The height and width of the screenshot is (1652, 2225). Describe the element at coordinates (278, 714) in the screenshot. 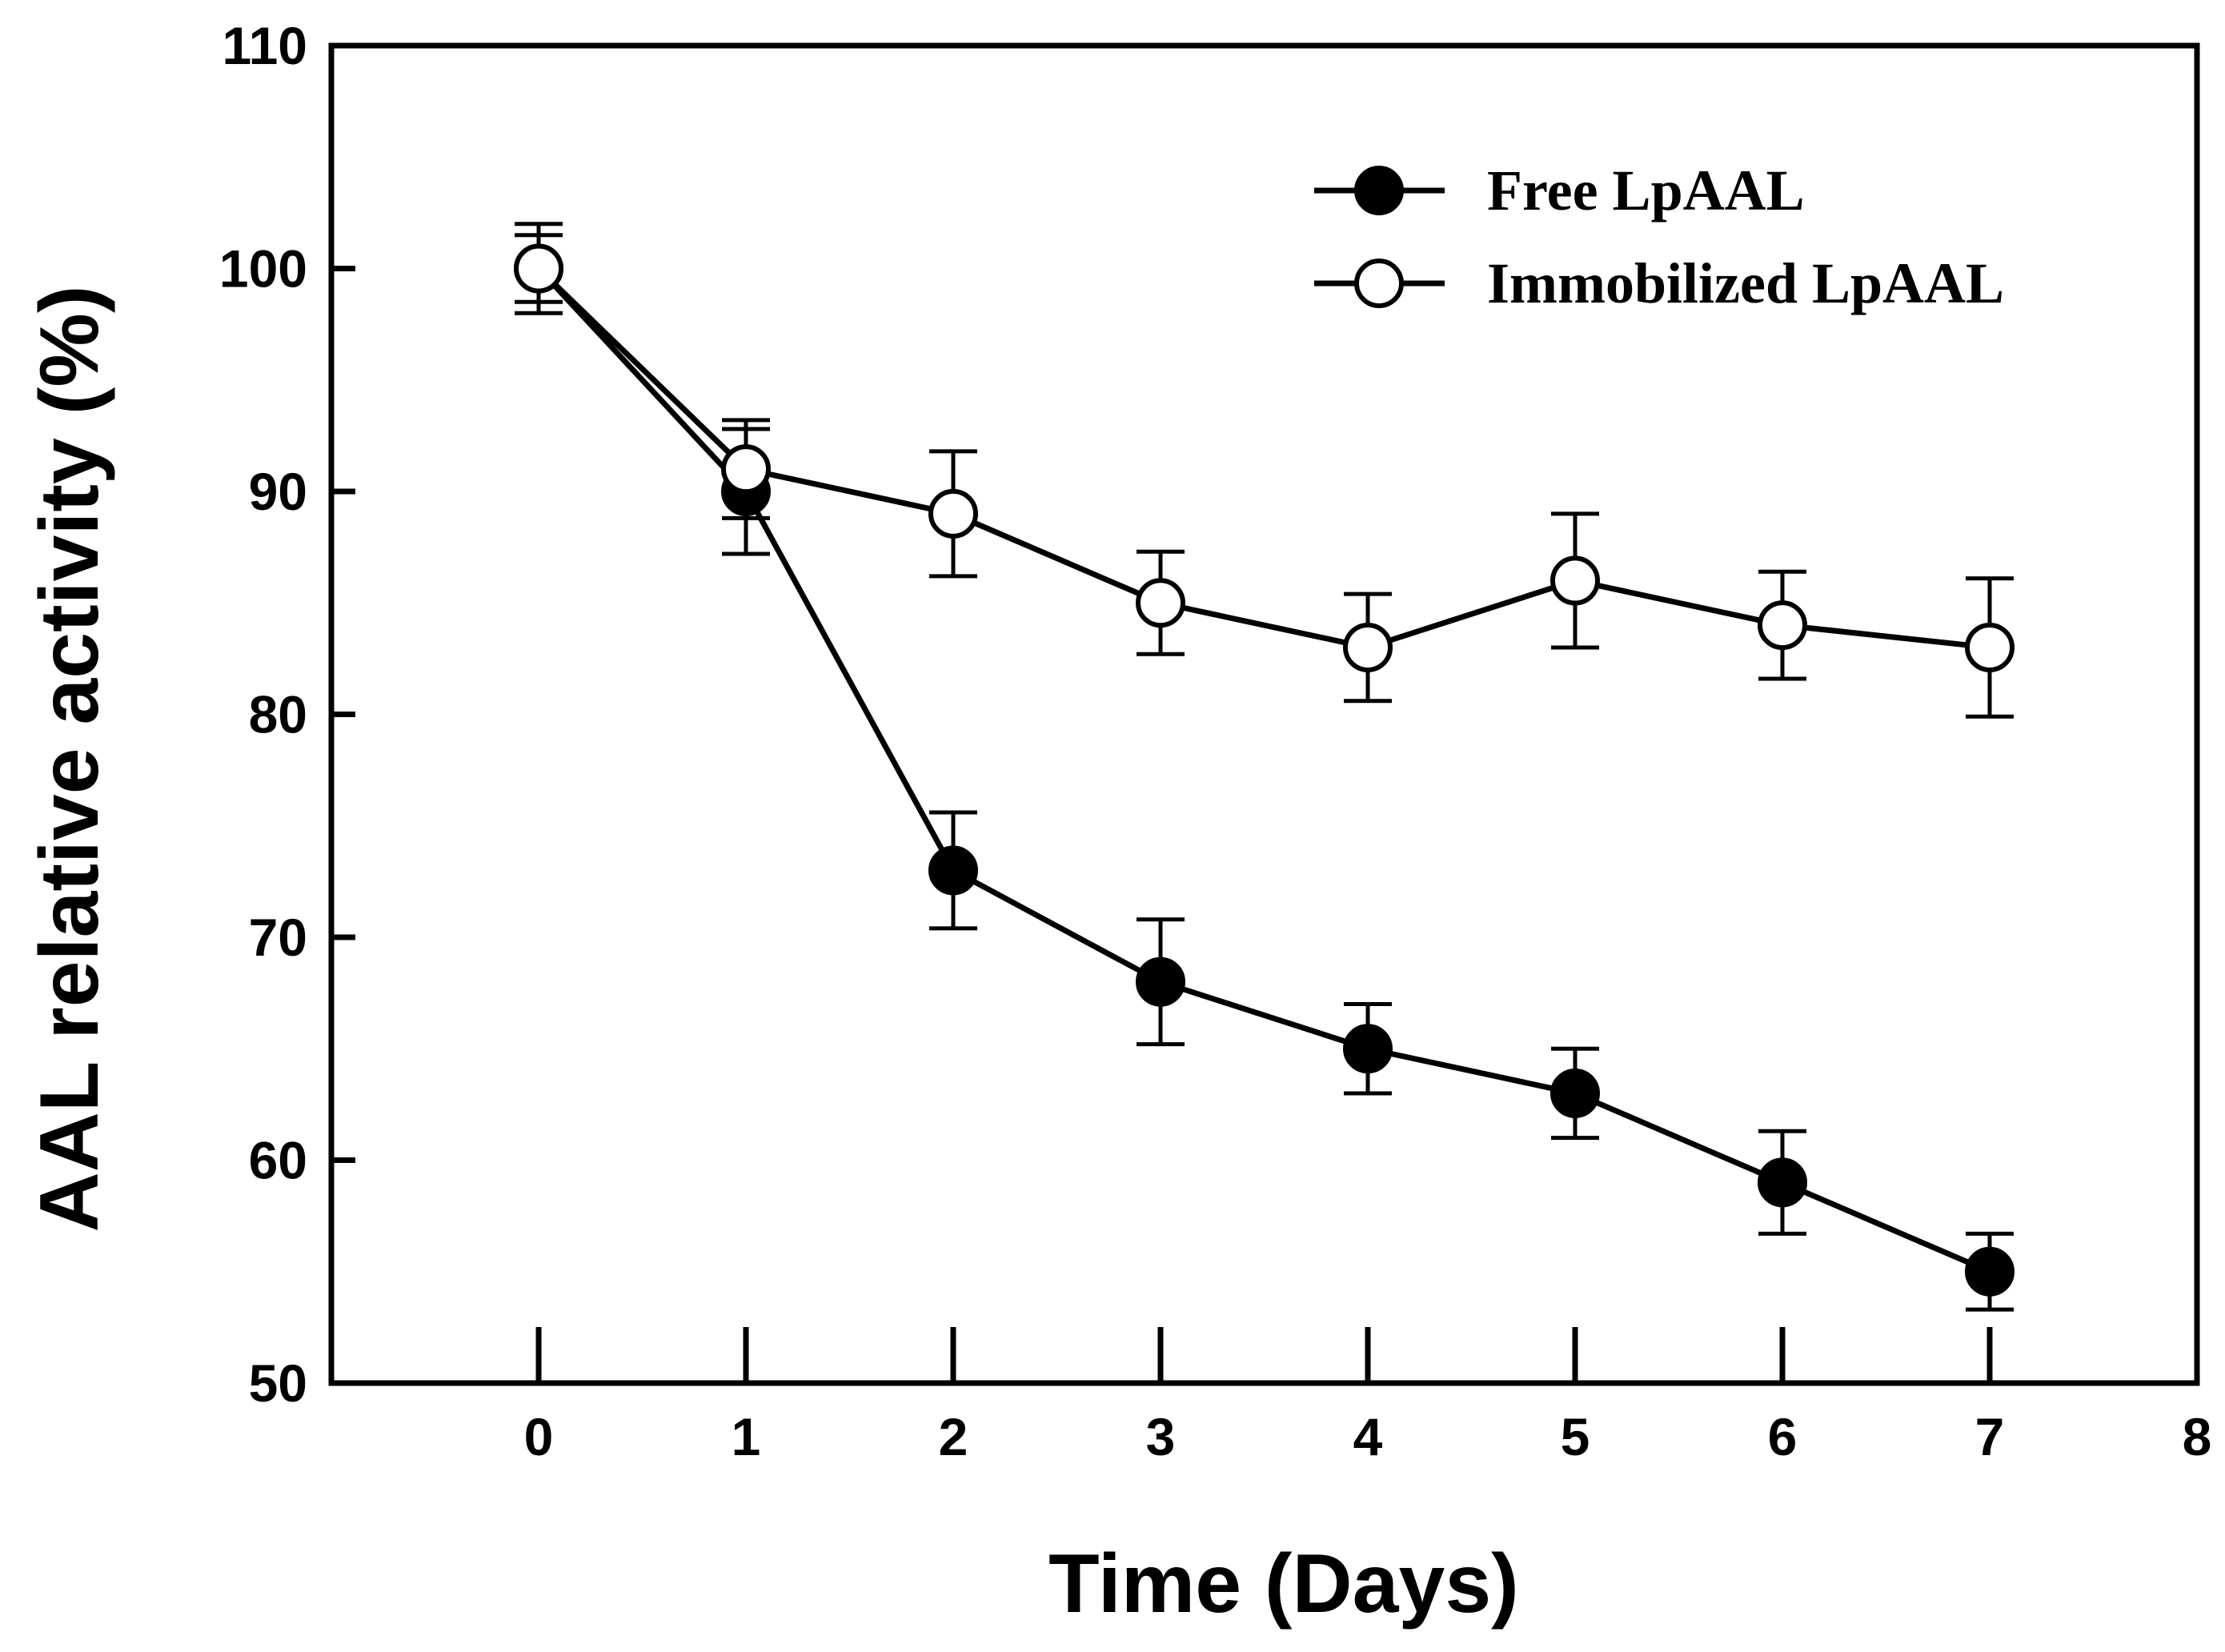

I see `y-tick-label-80: 80` at that location.